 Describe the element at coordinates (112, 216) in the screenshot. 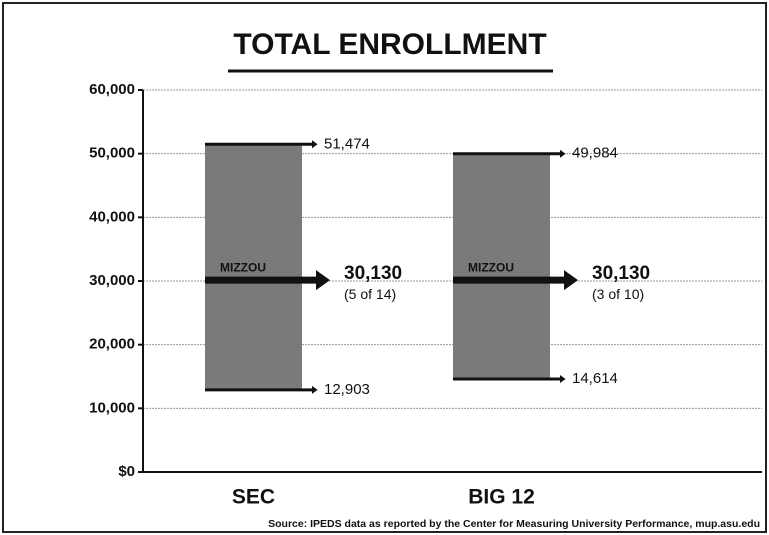

I see `y-tick-label: 40,000` at that location.